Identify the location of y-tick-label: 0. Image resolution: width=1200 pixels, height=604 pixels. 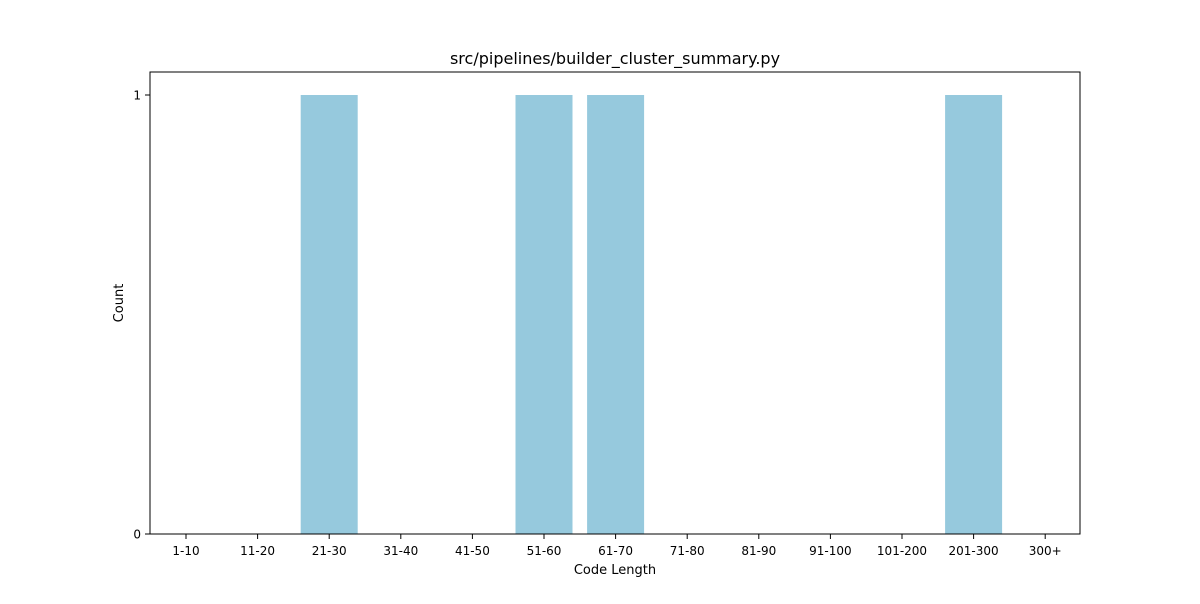
(137, 535).